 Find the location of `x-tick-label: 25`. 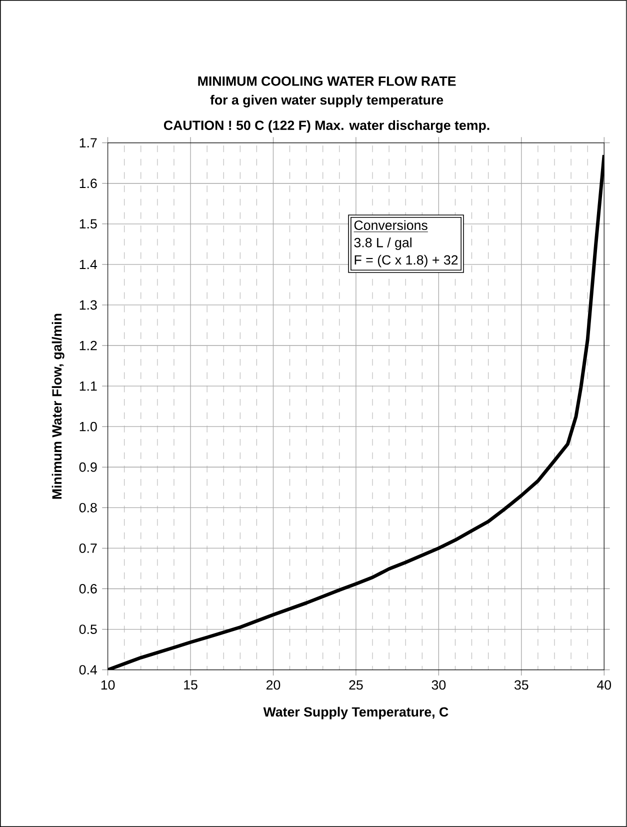

x-tick-label: 25 is located at coordinates (356, 685).